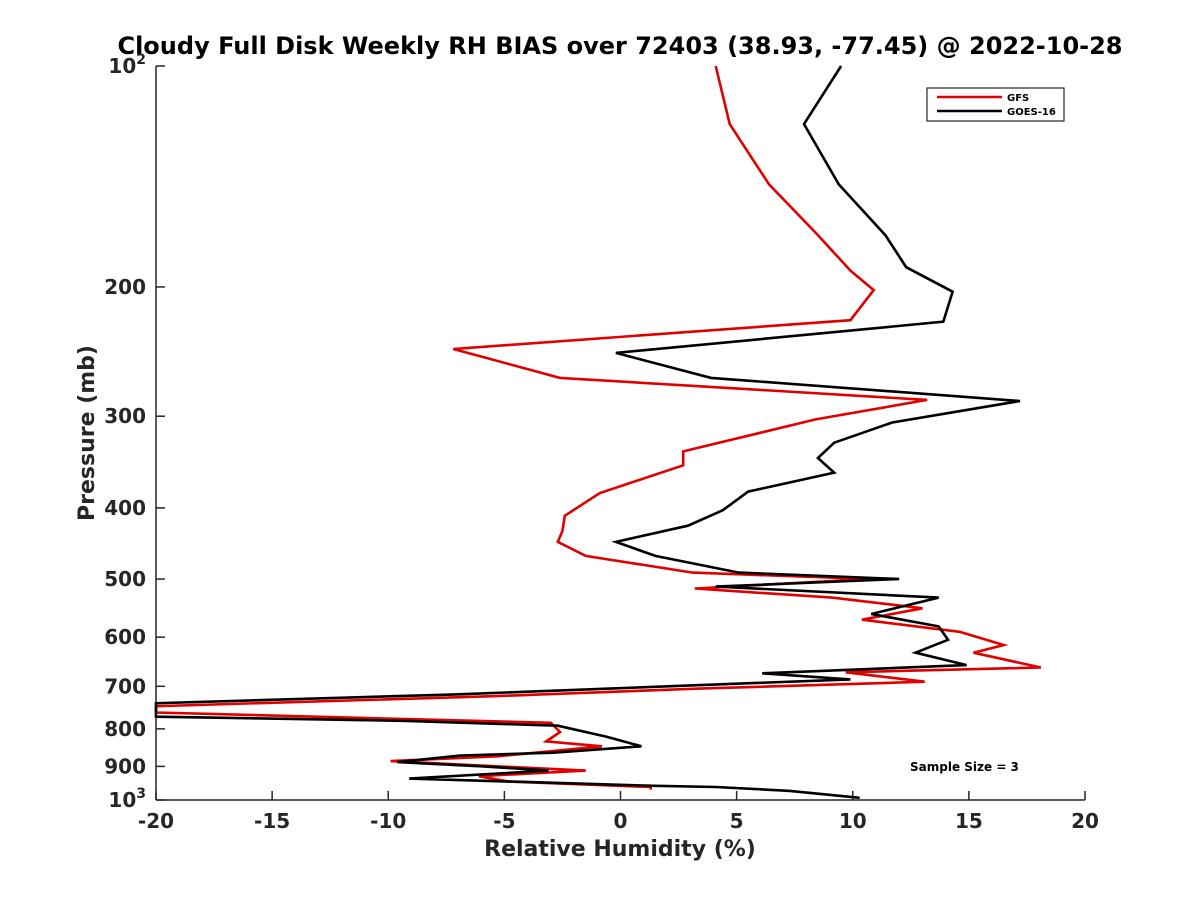  Describe the element at coordinates (125, 686) in the screenshot. I see `y-tick-label: 700` at that location.